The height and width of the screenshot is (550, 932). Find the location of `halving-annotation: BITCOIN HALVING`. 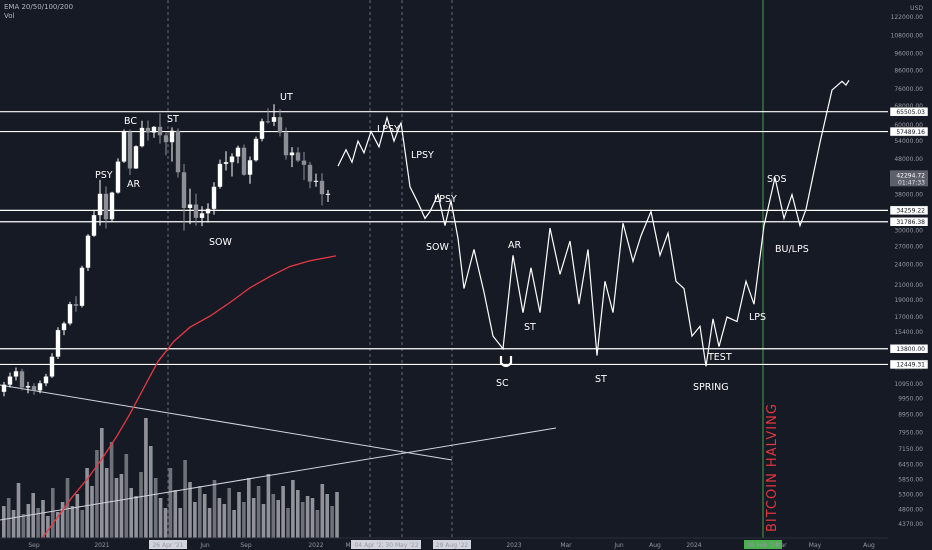

halving-annotation: BITCOIN HALVING is located at coordinates (772, 467).